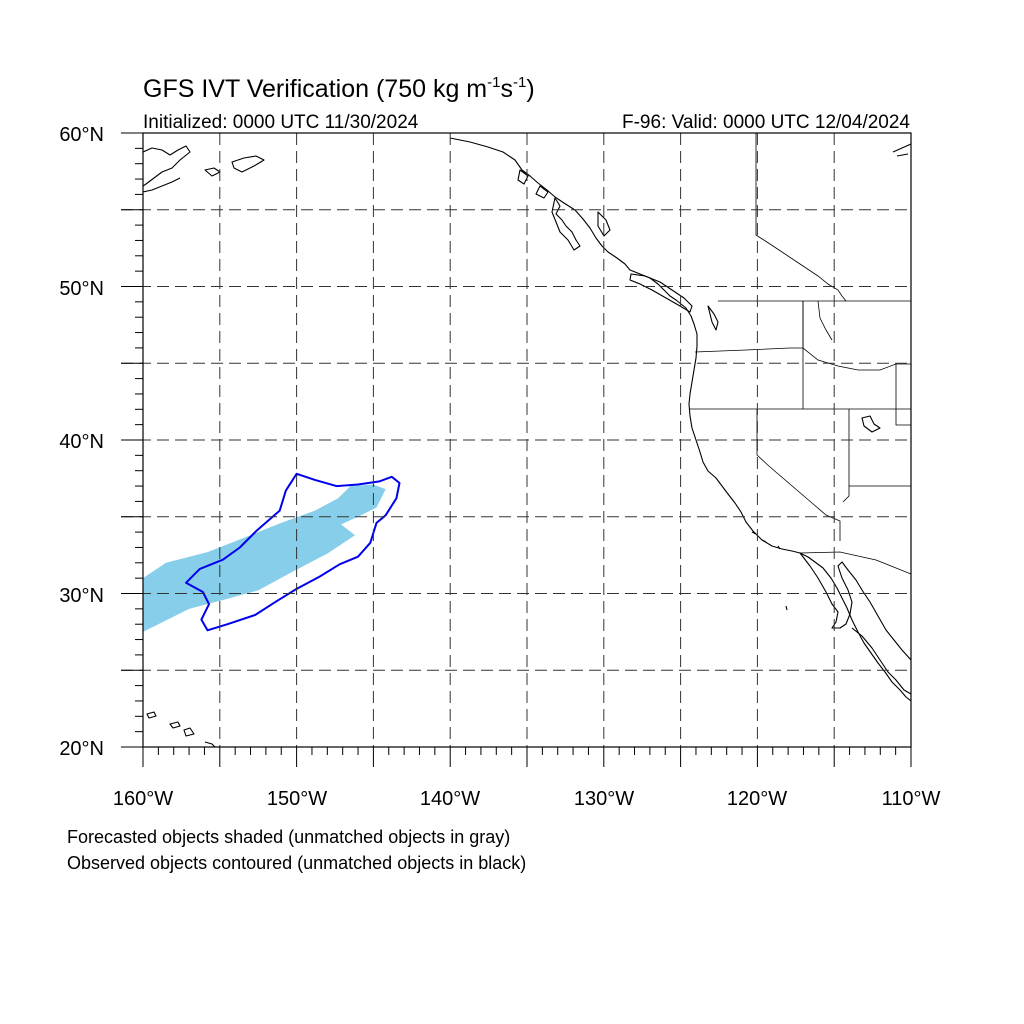 The height and width of the screenshot is (1024, 1024). I want to click on lon-label-150w: 150°W, so click(297, 799).